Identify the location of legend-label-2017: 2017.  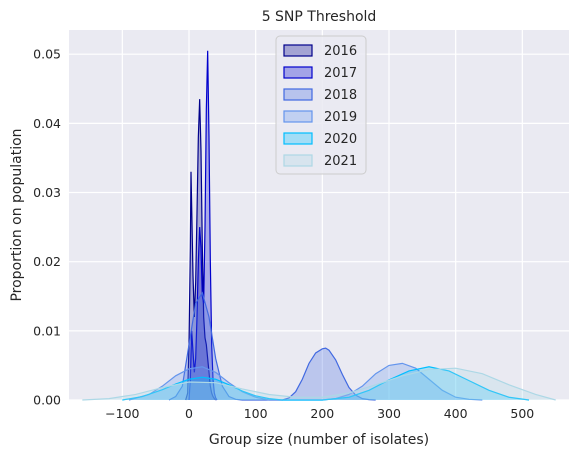
(340, 73).